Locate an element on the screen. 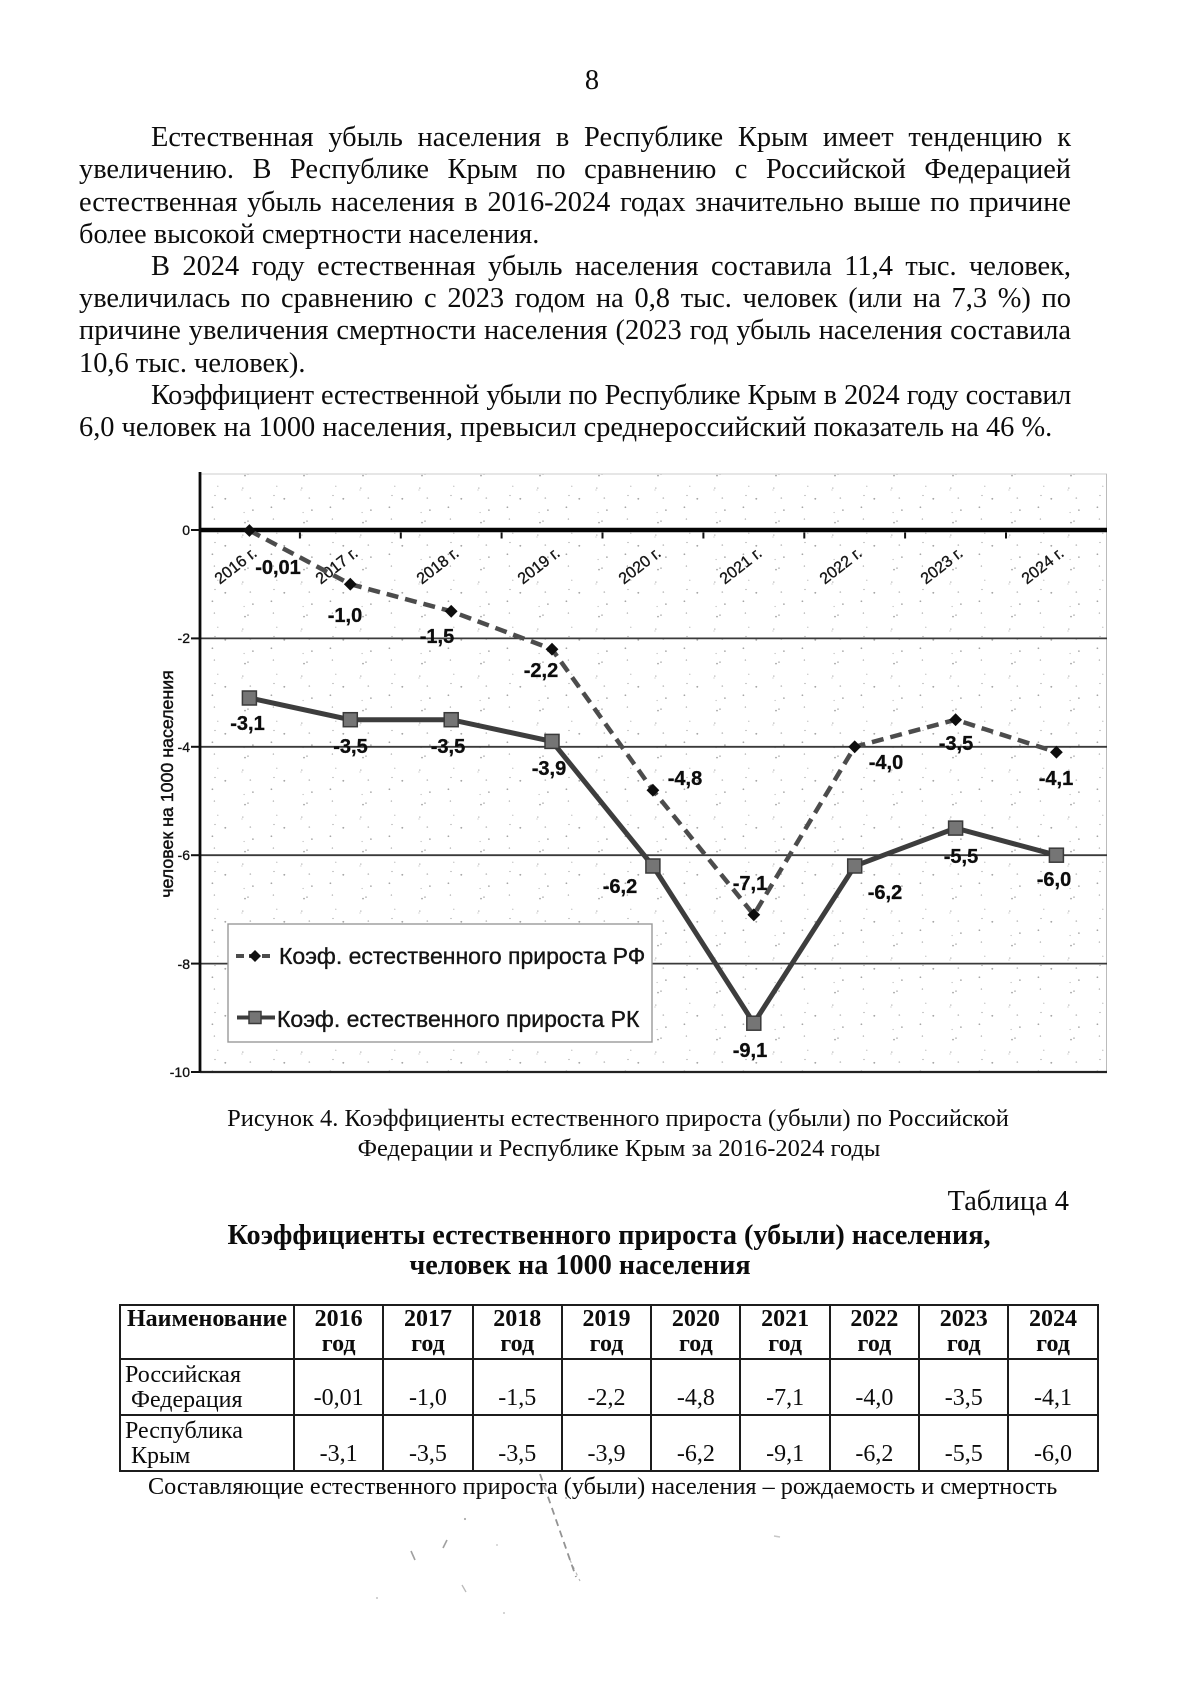 This screenshot has height=1700, width=1200. svg-text: -0,01 is located at coordinates (278, 568).